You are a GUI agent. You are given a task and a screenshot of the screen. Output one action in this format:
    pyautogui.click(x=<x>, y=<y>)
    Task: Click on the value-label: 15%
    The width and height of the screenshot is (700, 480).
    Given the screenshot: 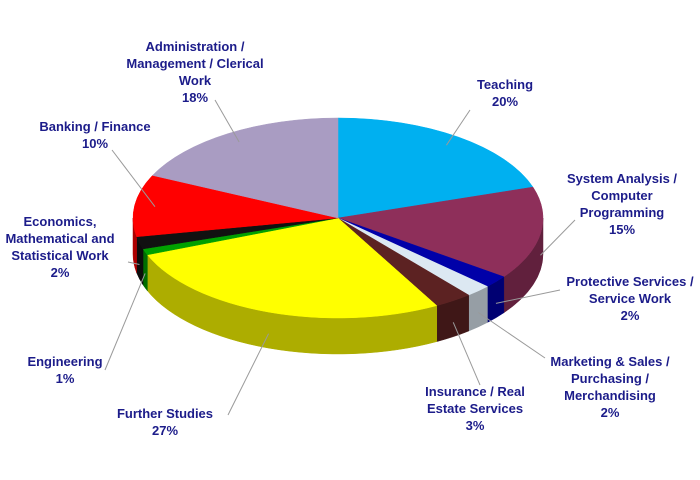 What is the action you would take?
    pyautogui.click(x=622, y=229)
    